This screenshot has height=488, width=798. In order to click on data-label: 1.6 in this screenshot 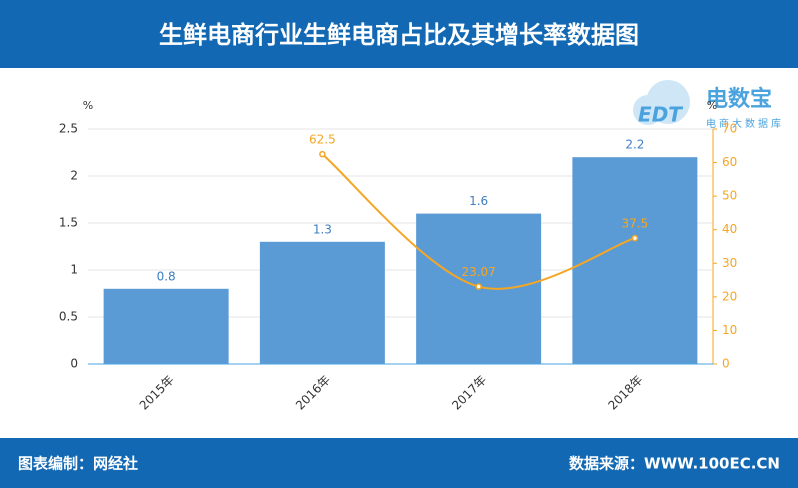, I will do `click(478, 201)`.